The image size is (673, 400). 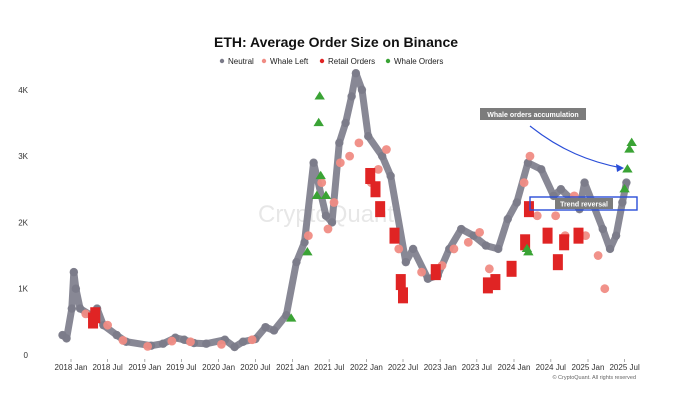 I want to click on y-axis: 0 1K 2K 3K 4K, so click(x=23, y=223).